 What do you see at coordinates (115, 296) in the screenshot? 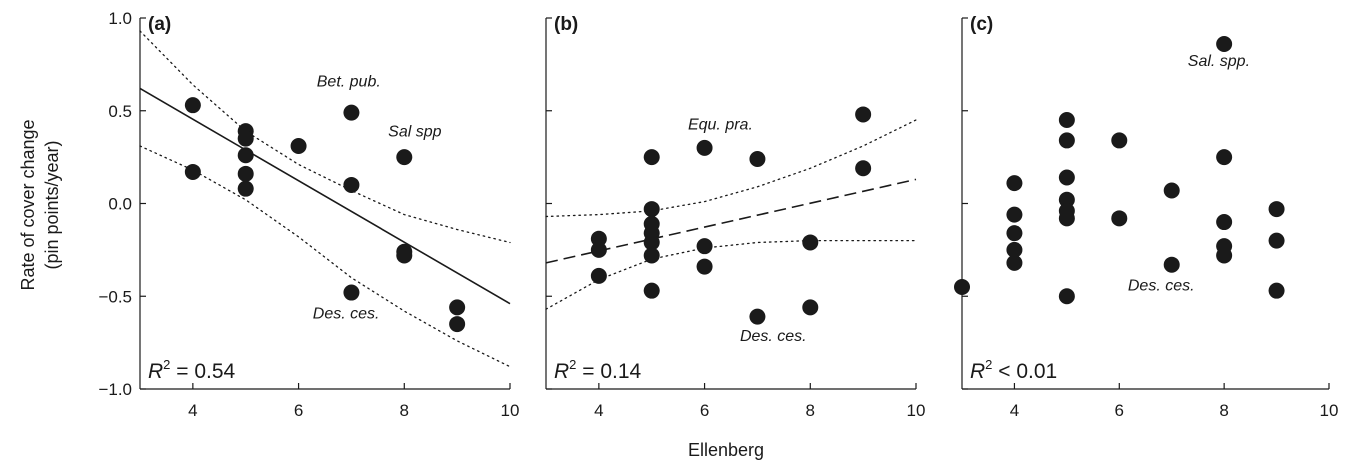
I see `y-tick-label: −0.5` at bounding box center [115, 296].